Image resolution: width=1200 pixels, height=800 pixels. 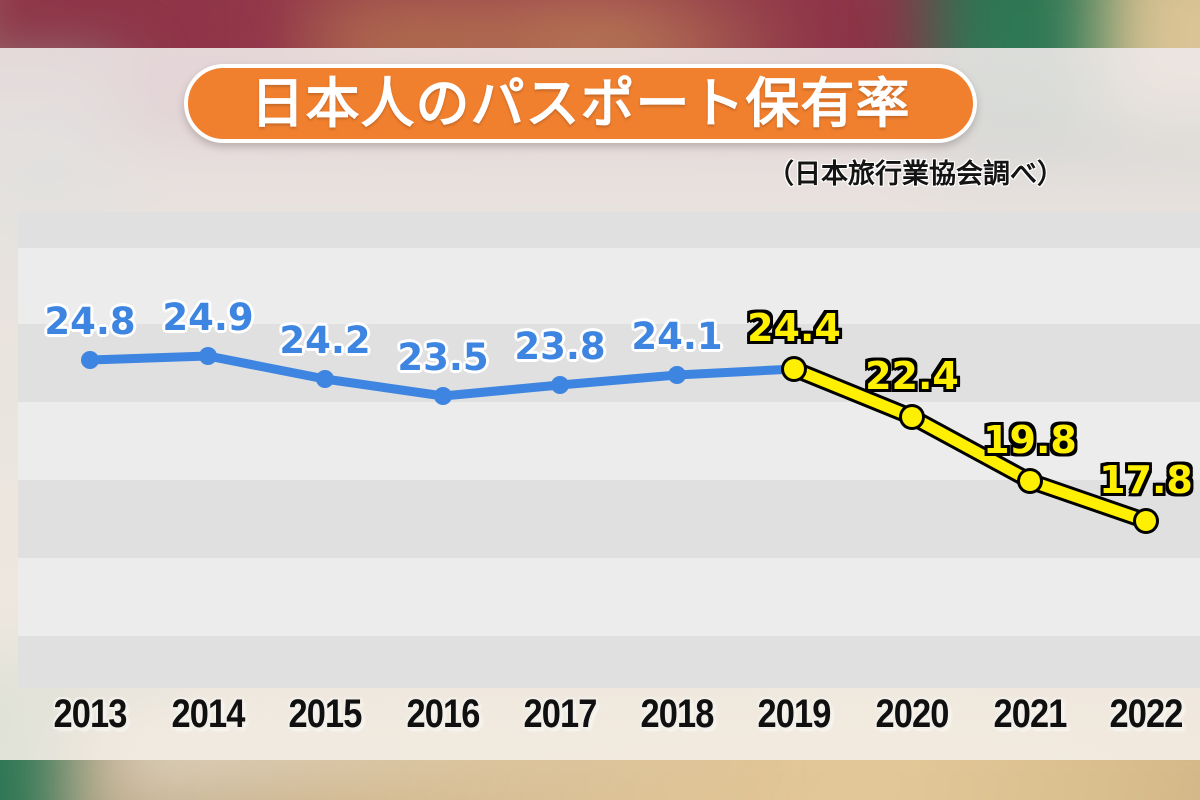 What do you see at coordinates (794, 714) in the screenshot?
I see `x-axis-label-2019: 2019` at bounding box center [794, 714].